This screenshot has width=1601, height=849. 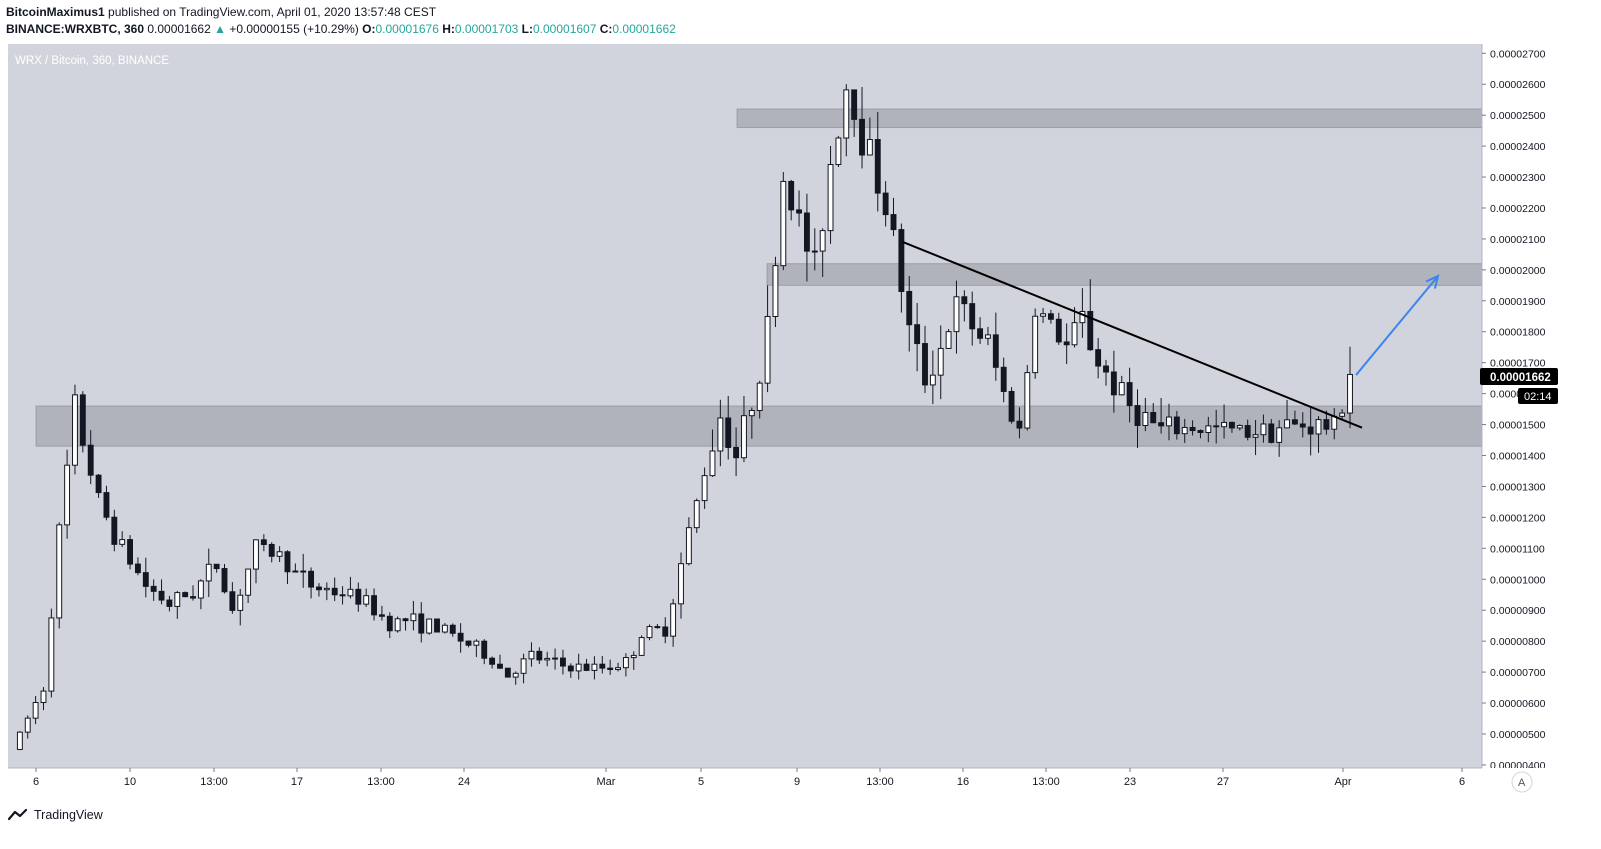 I want to click on price-tick-label: 0.00000800, so click(x=1518, y=642).